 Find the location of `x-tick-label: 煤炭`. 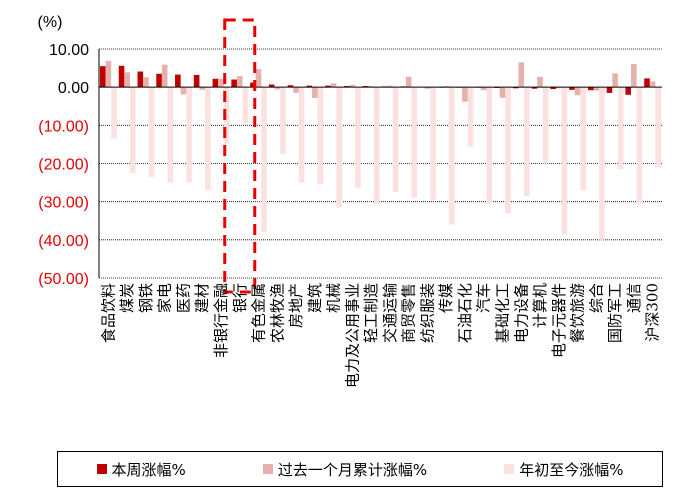

x-tick-label: 煤炭 is located at coordinates (127, 298).